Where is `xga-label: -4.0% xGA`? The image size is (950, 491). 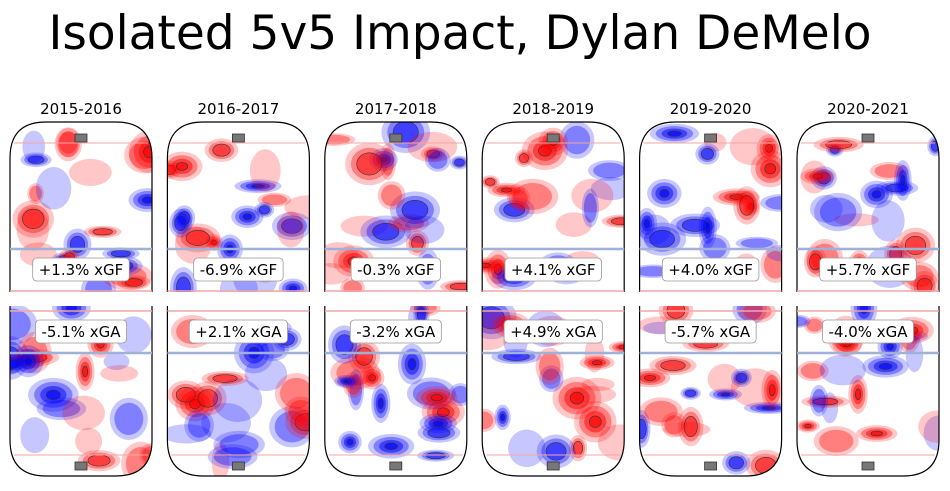
xga-label: -4.0% xGA is located at coordinates (868, 331).